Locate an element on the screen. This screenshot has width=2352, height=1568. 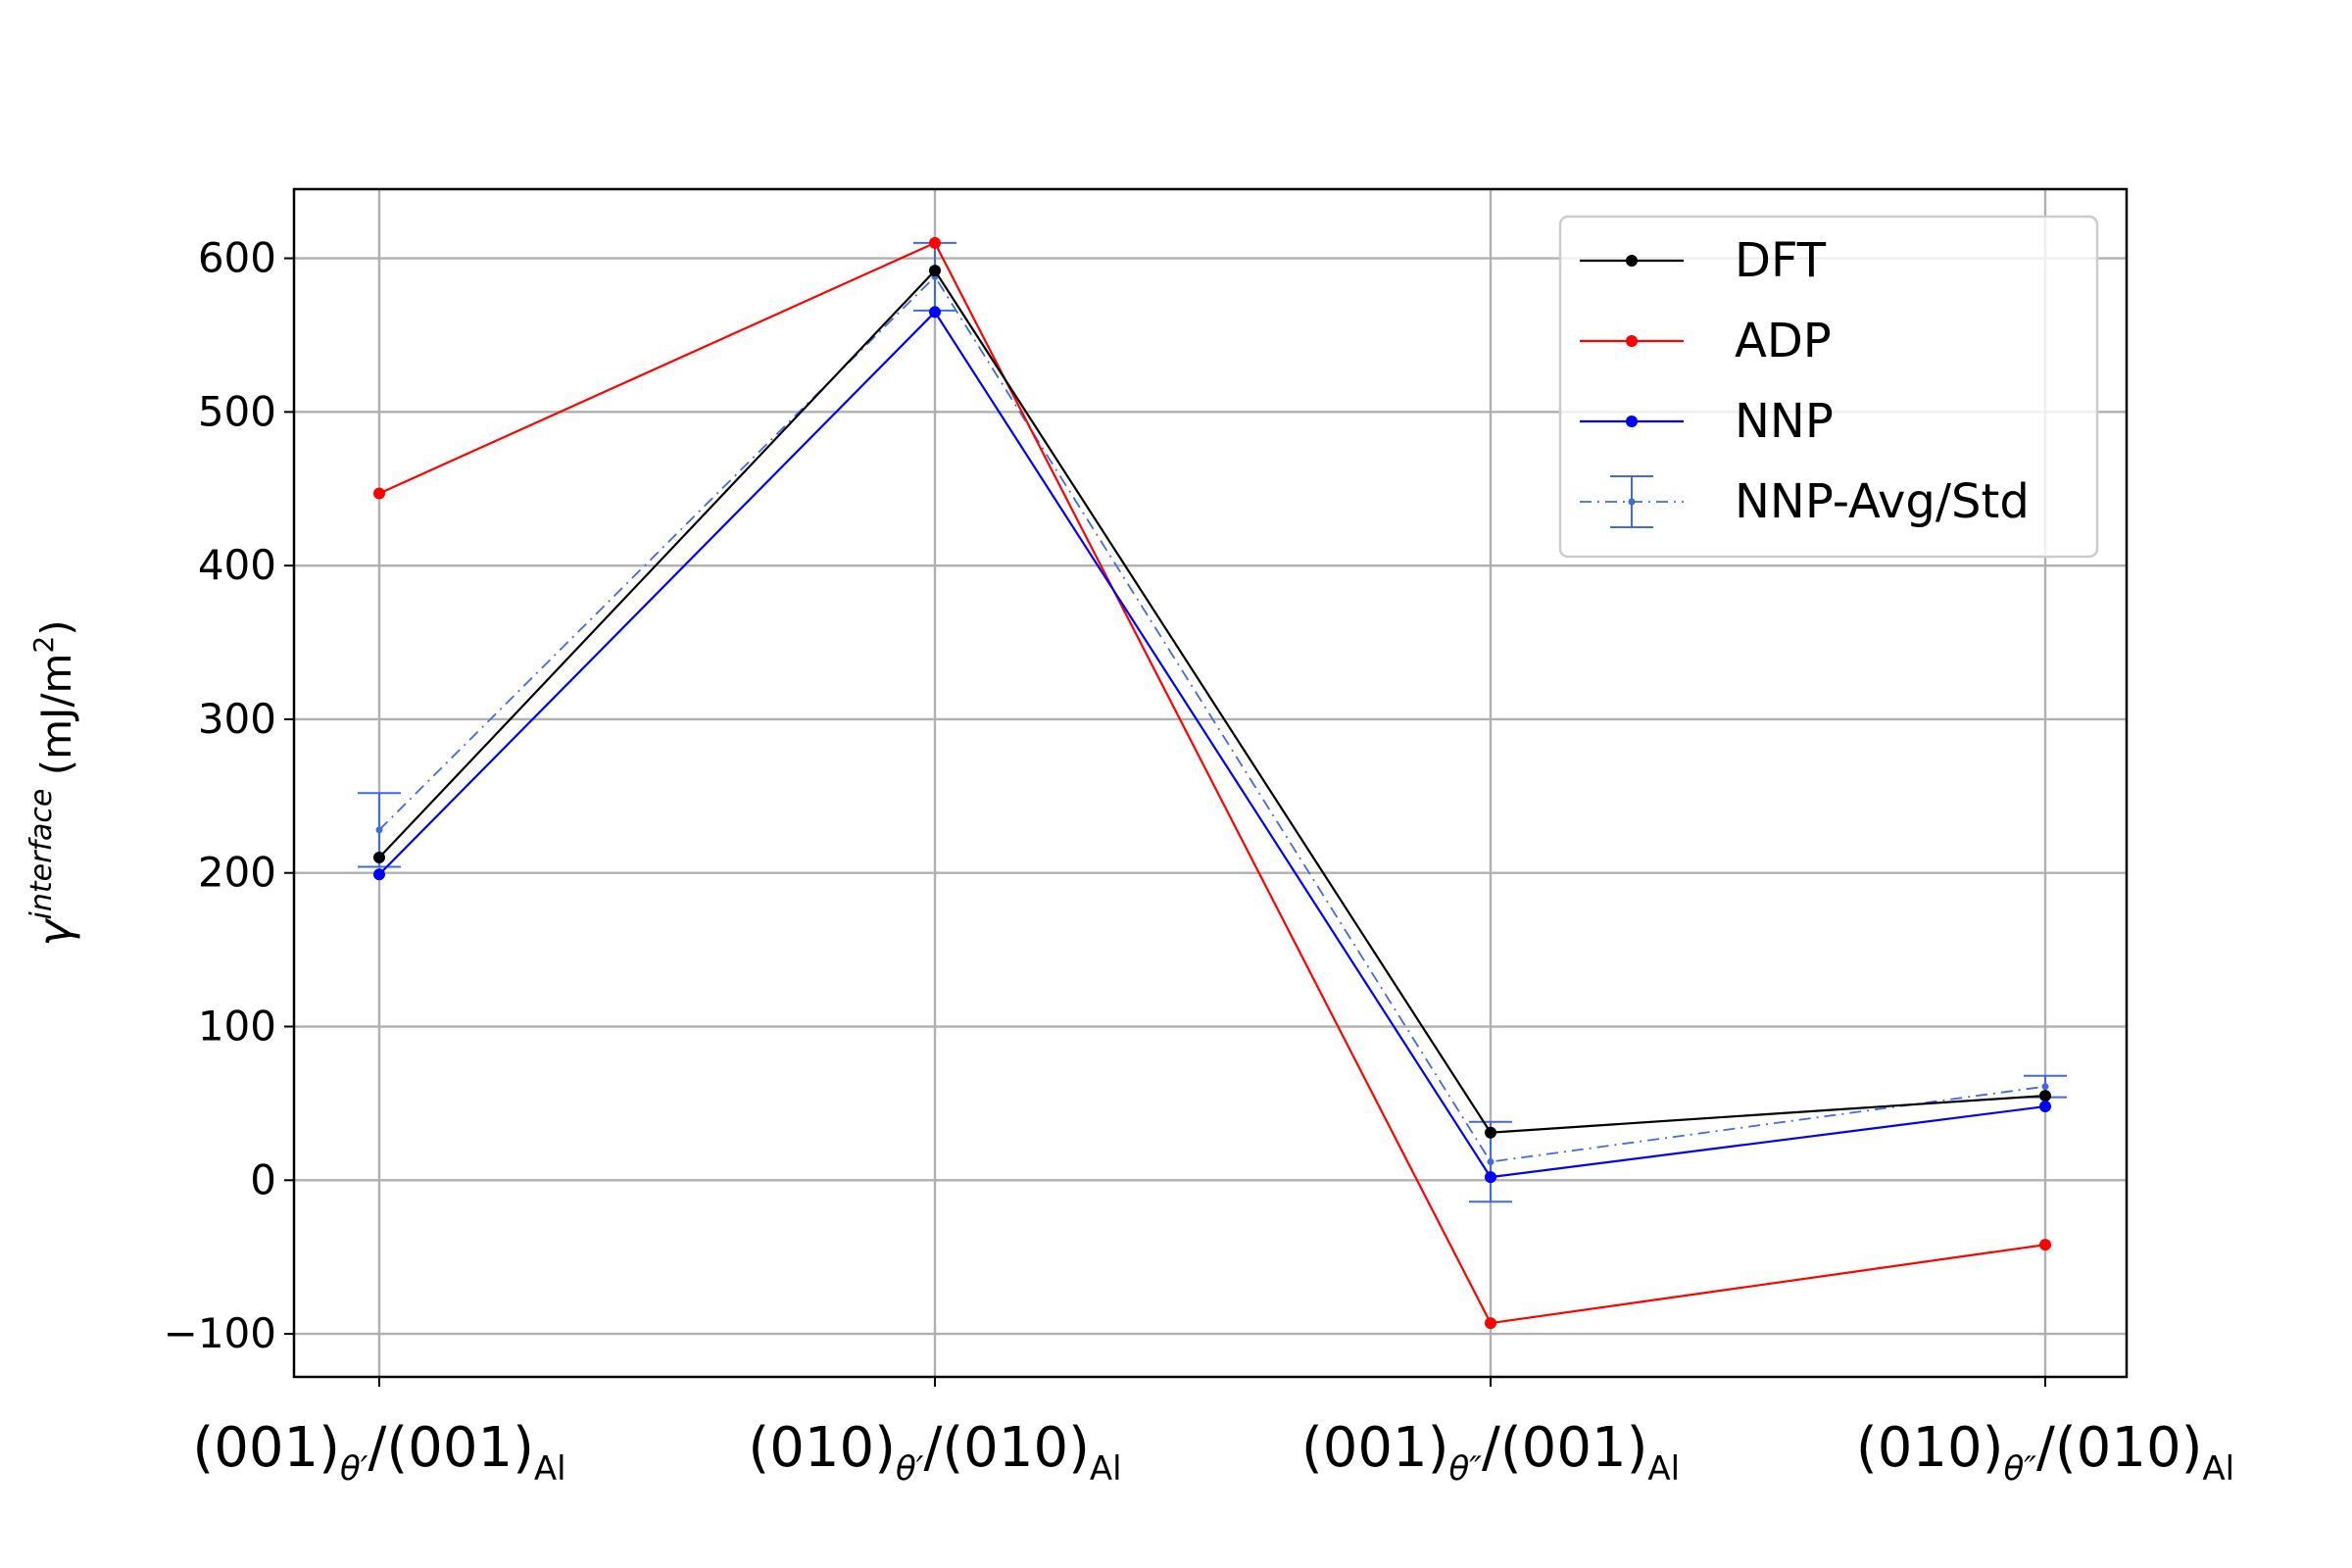
legend-box is located at coordinates (1828, 387).